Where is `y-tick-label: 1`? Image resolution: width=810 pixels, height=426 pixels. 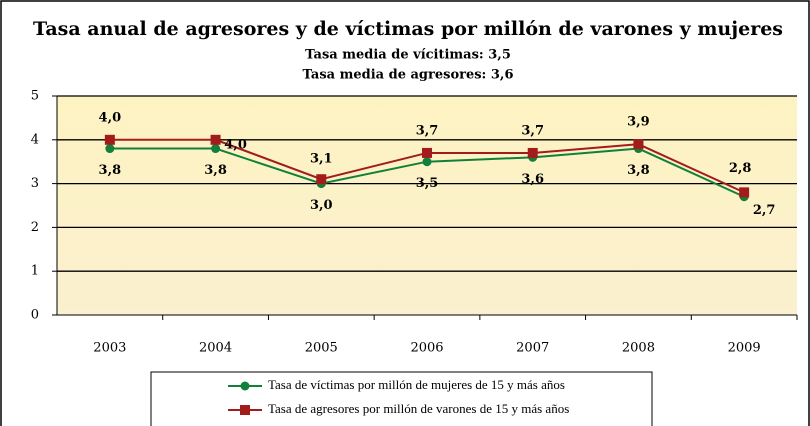 y-tick-label: 1 is located at coordinates (35, 271).